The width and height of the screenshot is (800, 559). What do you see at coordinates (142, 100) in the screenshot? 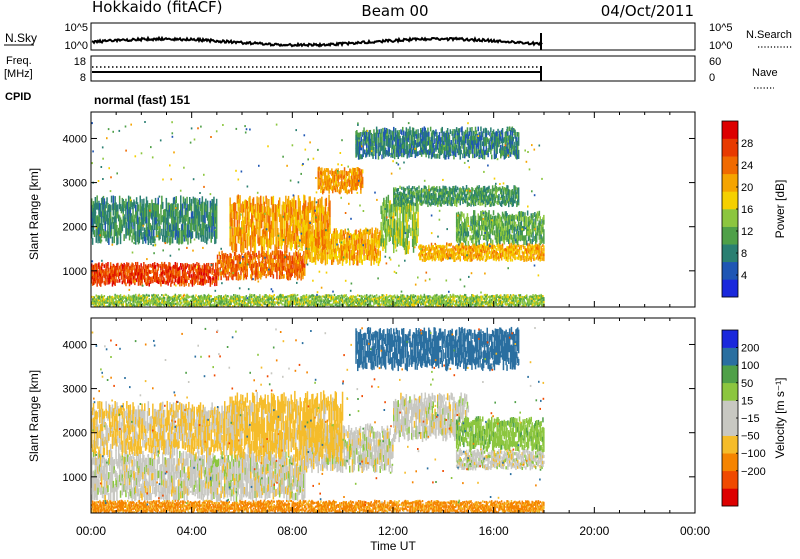
I see `cpid-value: normal (fast) 151` at bounding box center [142, 100].